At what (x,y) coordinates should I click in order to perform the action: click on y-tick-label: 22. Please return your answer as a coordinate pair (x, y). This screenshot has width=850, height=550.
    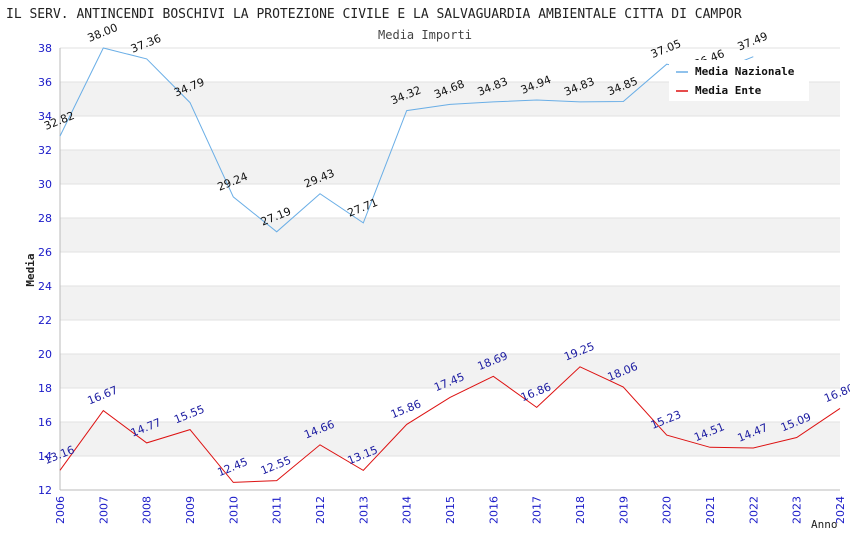
    Looking at the image, I should click on (45, 320).